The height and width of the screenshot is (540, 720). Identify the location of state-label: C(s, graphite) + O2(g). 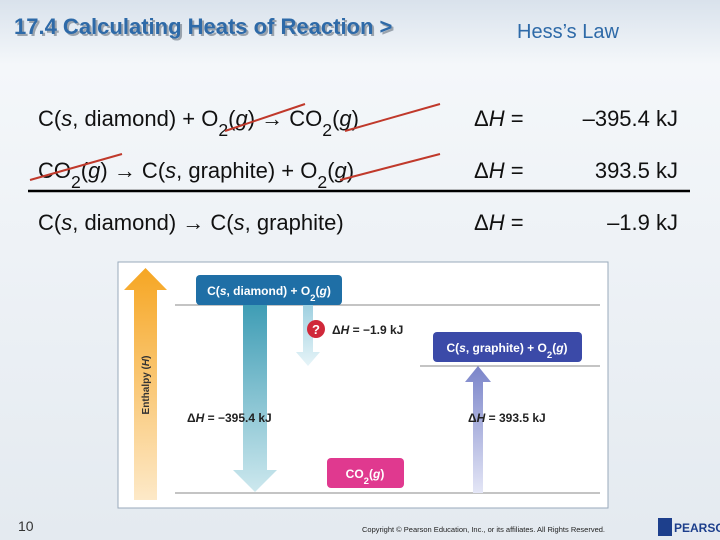
(506, 351).